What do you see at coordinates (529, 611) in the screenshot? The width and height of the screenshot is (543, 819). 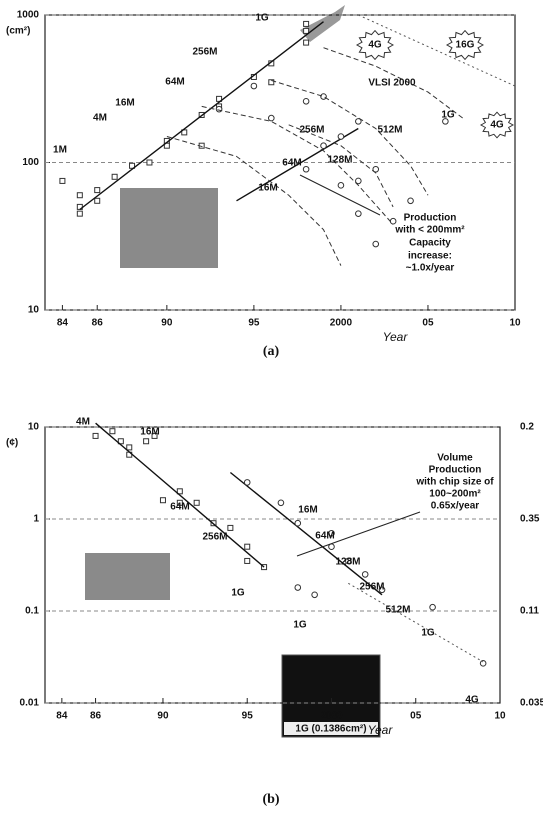 I see `right-axis-label: 0.11` at bounding box center [529, 611].